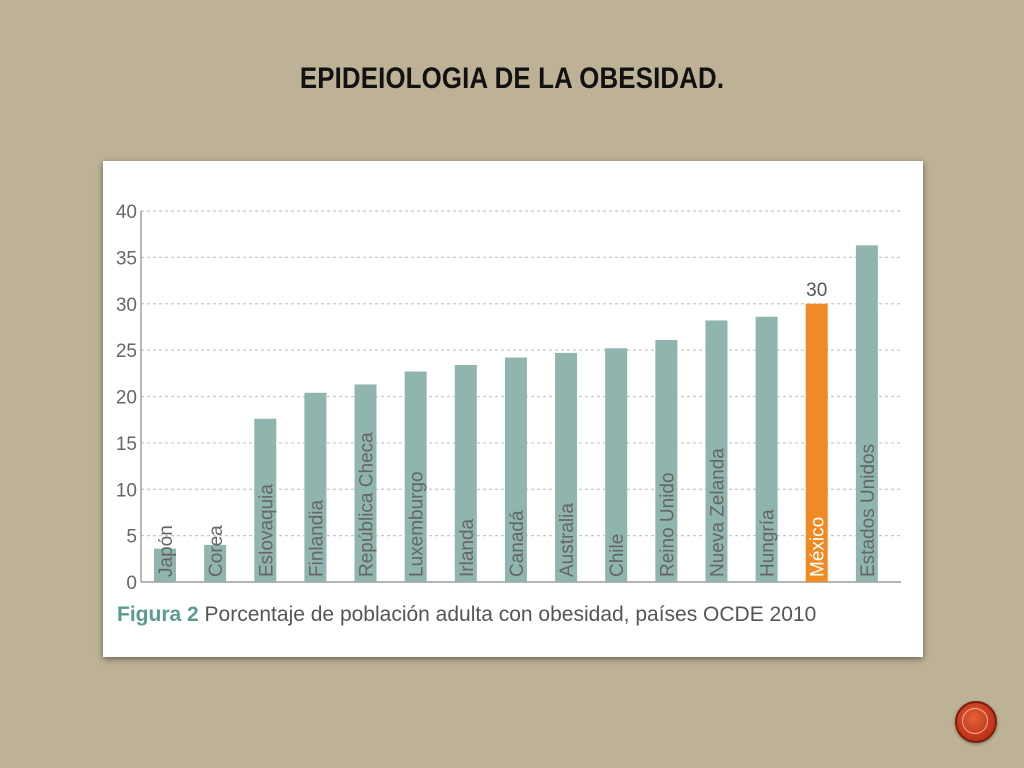  What do you see at coordinates (467, 547) in the screenshot?
I see `category-label: Irlanda` at bounding box center [467, 547].